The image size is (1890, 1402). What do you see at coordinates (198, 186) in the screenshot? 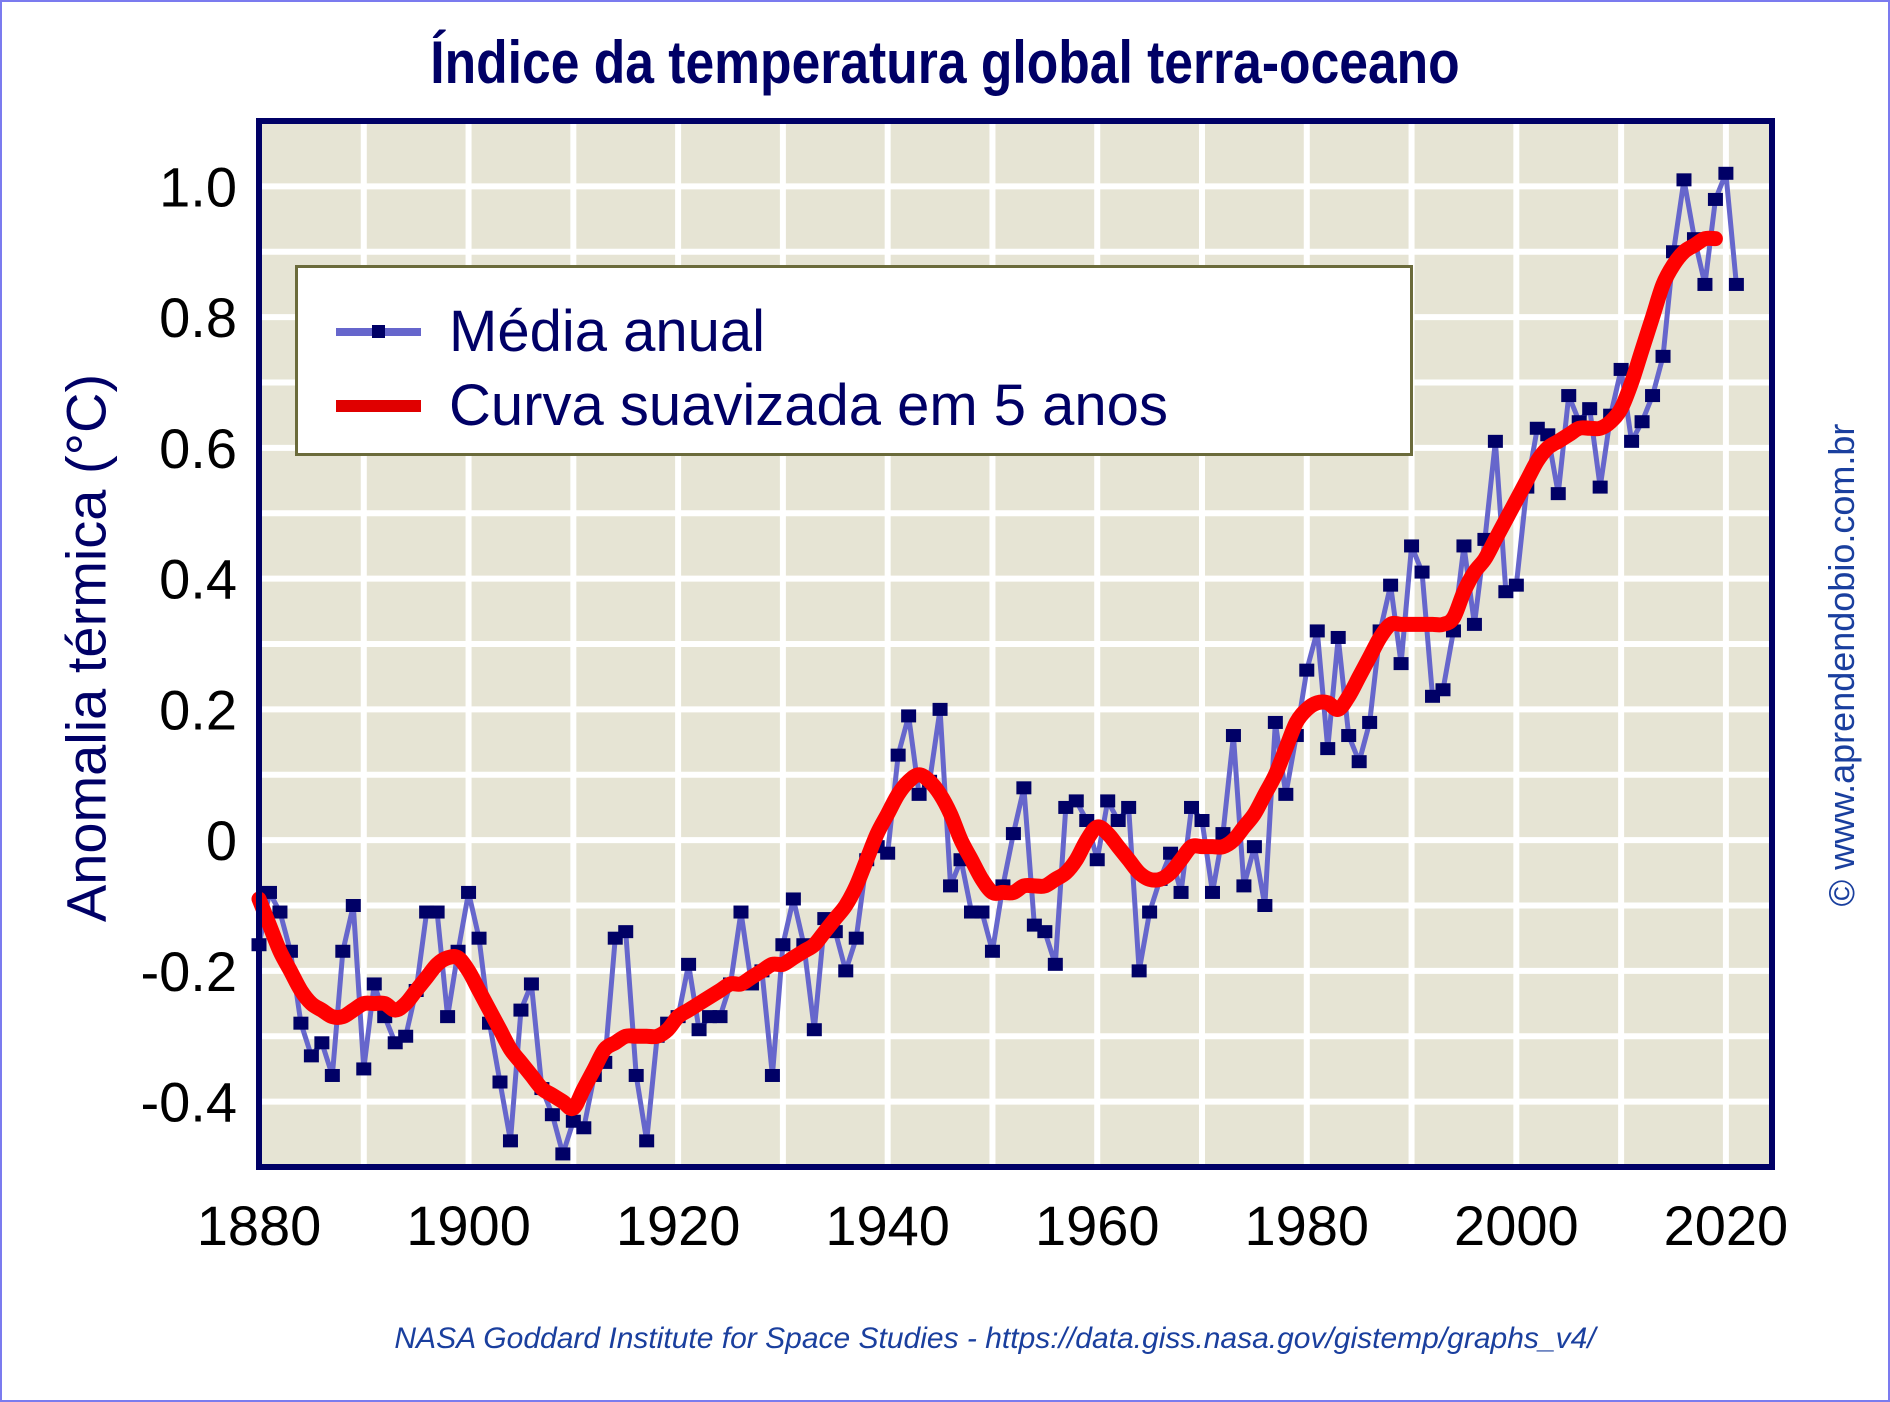
I see `y-tick-label: 1.0` at bounding box center [198, 186].